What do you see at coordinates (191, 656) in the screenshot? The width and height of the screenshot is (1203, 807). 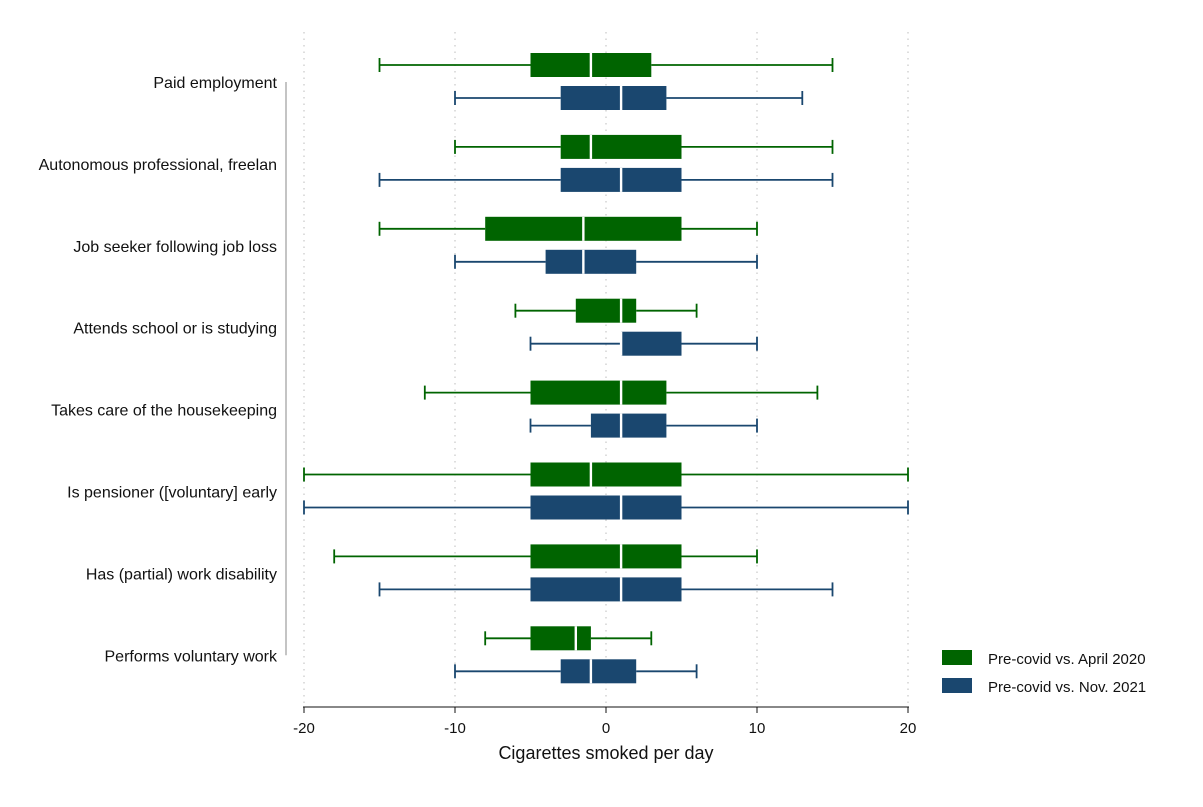 I see `category-label: Performs voluntary work` at bounding box center [191, 656].